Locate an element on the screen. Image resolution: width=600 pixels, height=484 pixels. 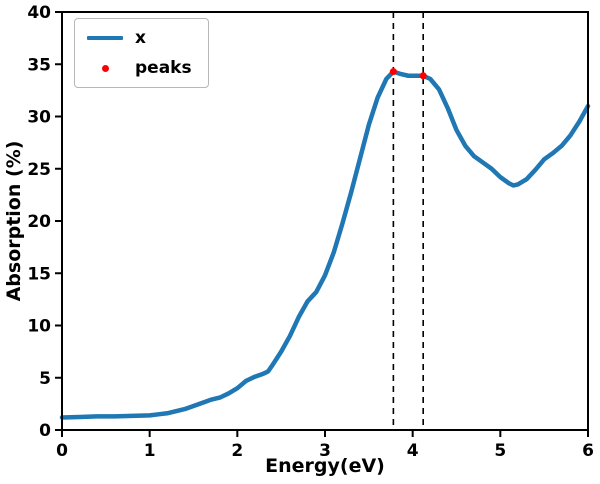
y-tick-label: 10 is located at coordinates (39, 327).